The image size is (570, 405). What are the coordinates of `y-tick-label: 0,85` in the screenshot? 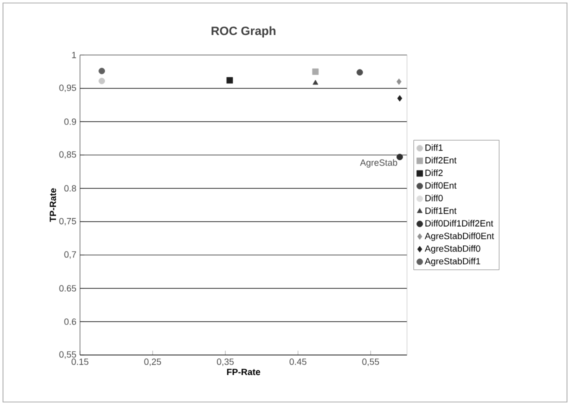 It's located at (67, 155).